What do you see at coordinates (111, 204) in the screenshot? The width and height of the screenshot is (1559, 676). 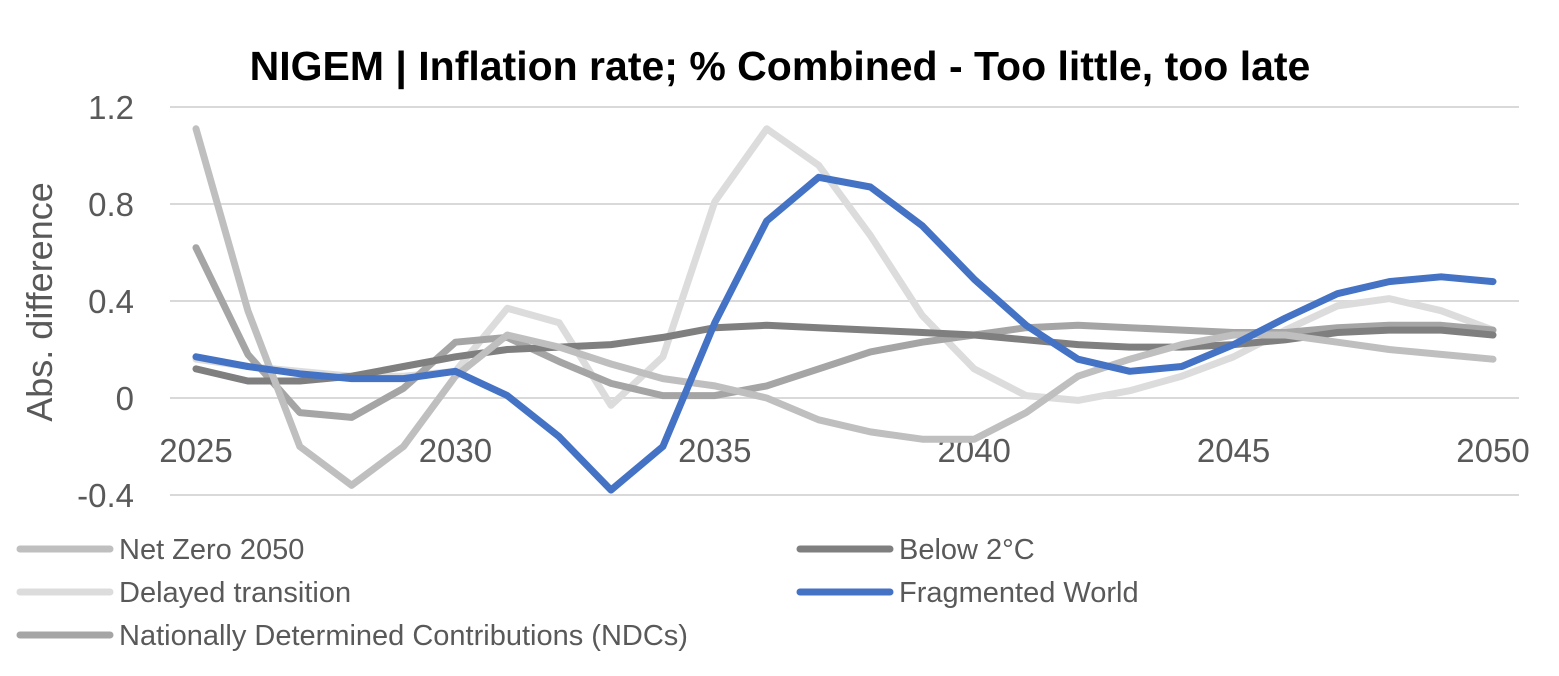 I see `y-tick-label: 0.8` at bounding box center [111, 204].